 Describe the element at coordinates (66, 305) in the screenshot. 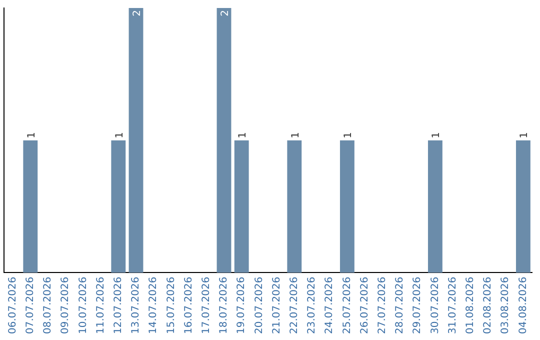

I see `x-tick-label: 09.07.2026` at that location.